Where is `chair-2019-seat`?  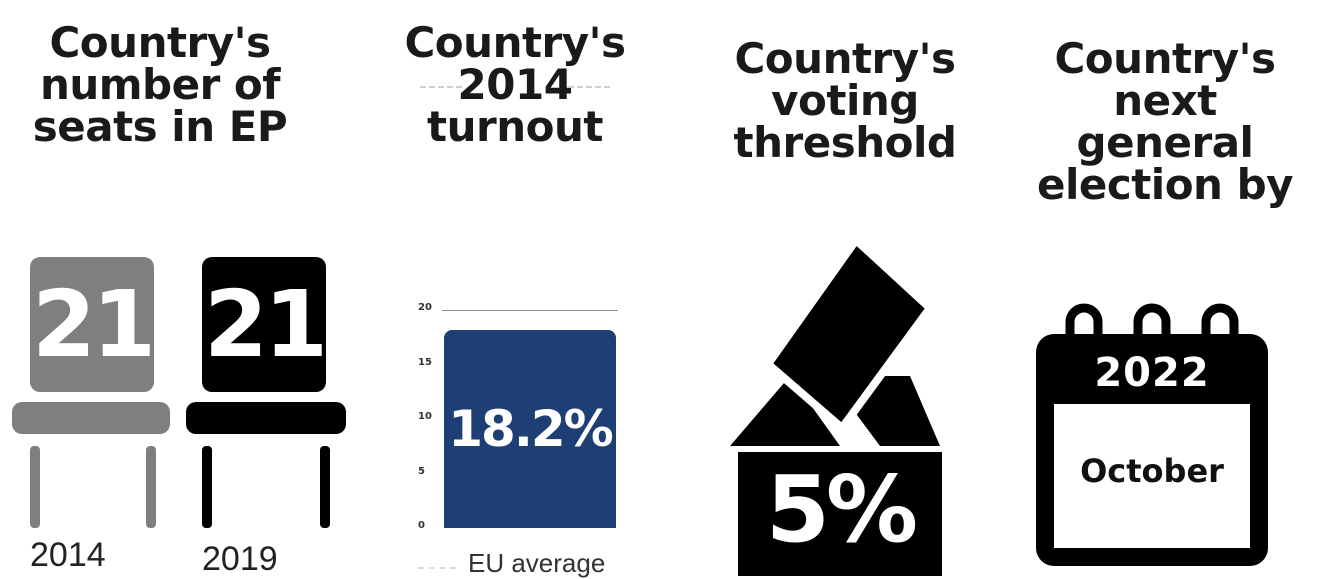 chair-2019-seat is located at coordinates (266, 418).